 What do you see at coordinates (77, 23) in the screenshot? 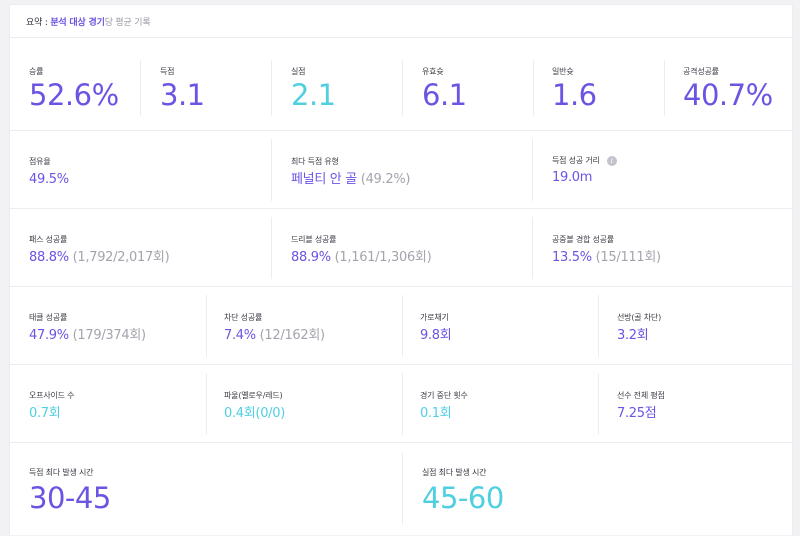
I see `header-highlight: 분석 대상 경기` at bounding box center [77, 23].